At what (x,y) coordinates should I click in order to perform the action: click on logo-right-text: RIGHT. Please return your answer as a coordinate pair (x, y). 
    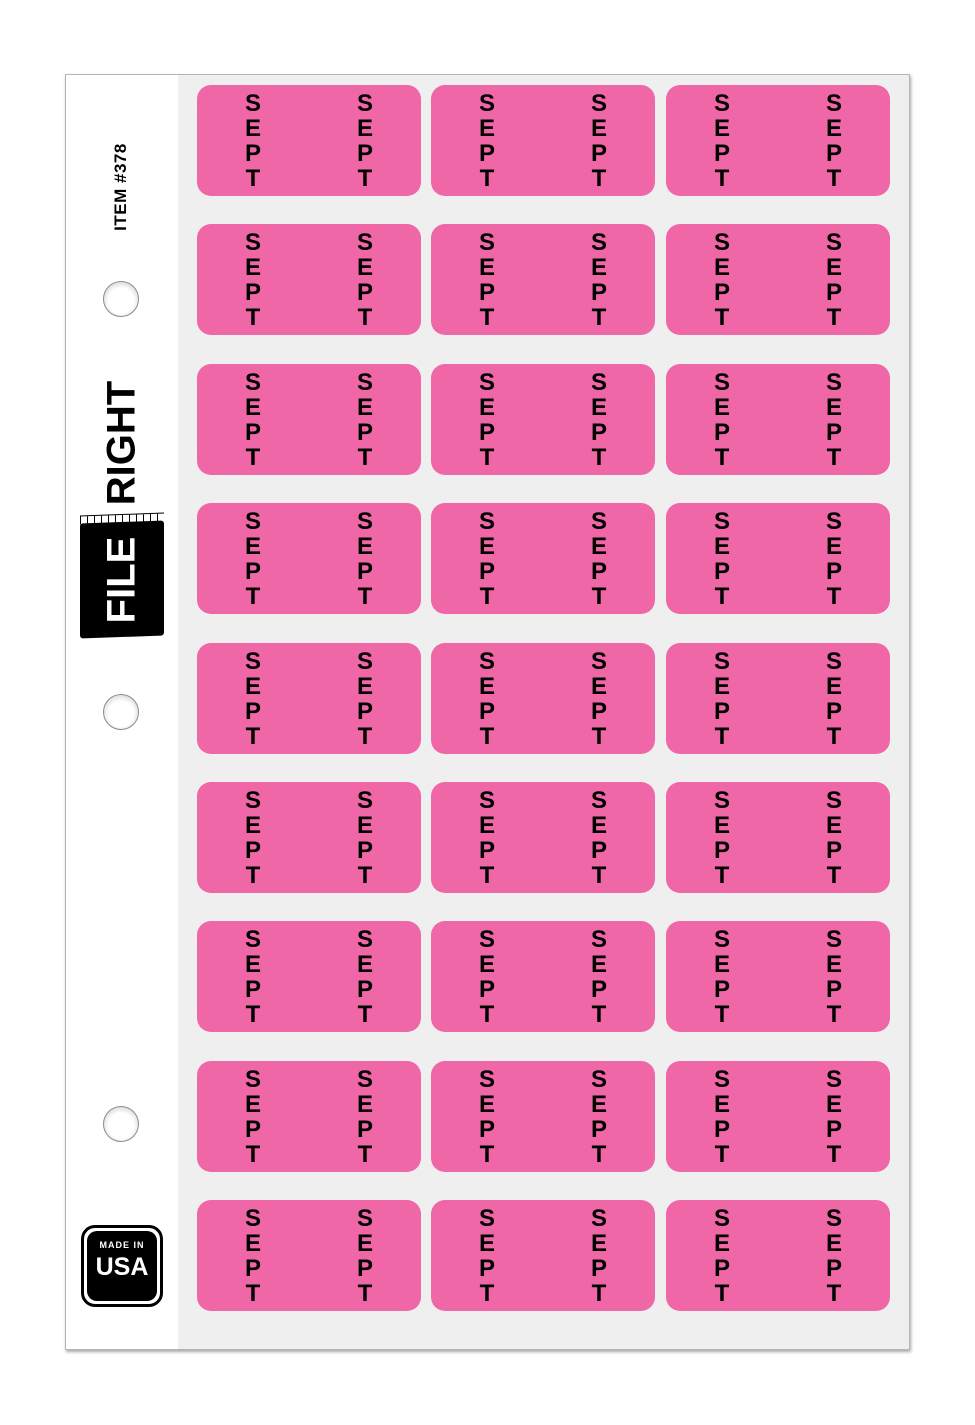
    Looking at the image, I should click on (121, 443).